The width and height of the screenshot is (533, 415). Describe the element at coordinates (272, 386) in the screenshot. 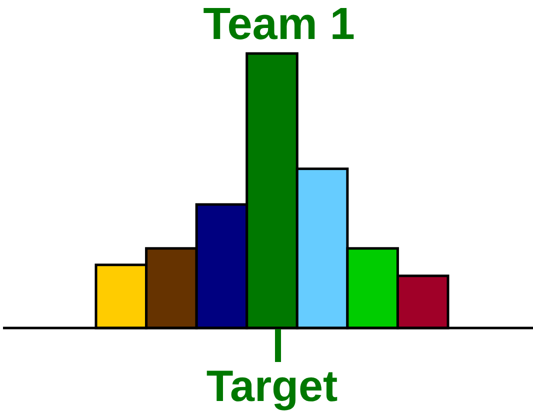

I see `text: Target` at that location.